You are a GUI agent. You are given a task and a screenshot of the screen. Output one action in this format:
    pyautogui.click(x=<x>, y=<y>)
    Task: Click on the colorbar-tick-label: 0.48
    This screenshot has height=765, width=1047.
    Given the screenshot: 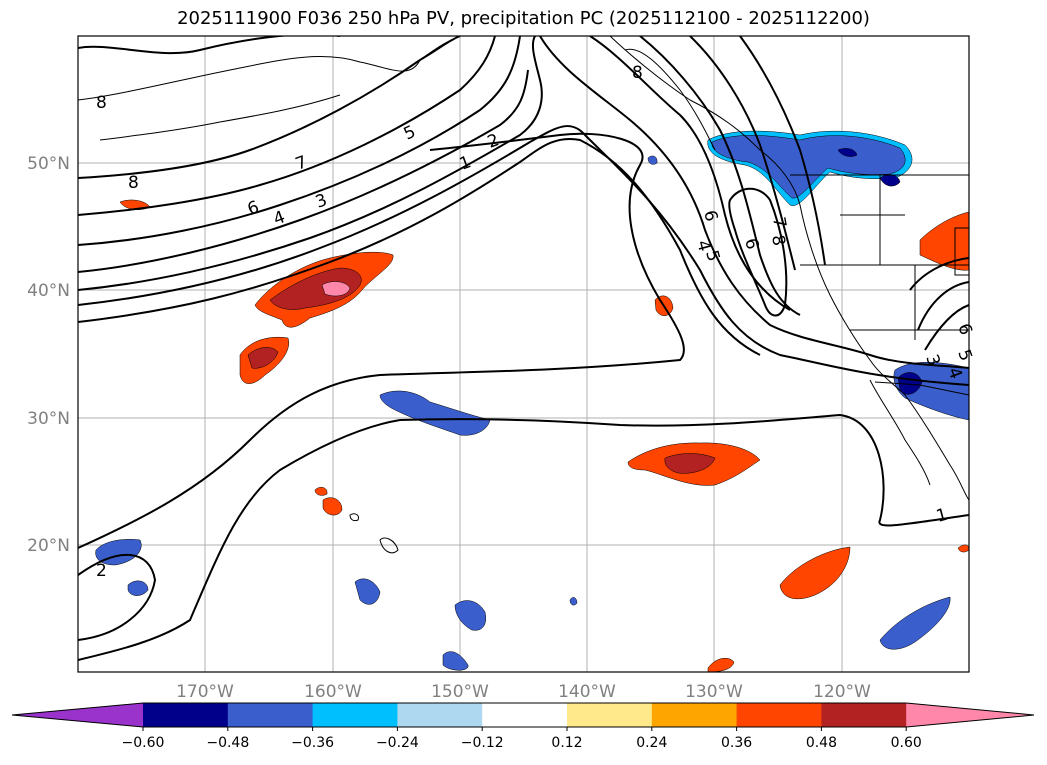 What is the action you would take?
    pyautogui.click(x=821, y=743)
    